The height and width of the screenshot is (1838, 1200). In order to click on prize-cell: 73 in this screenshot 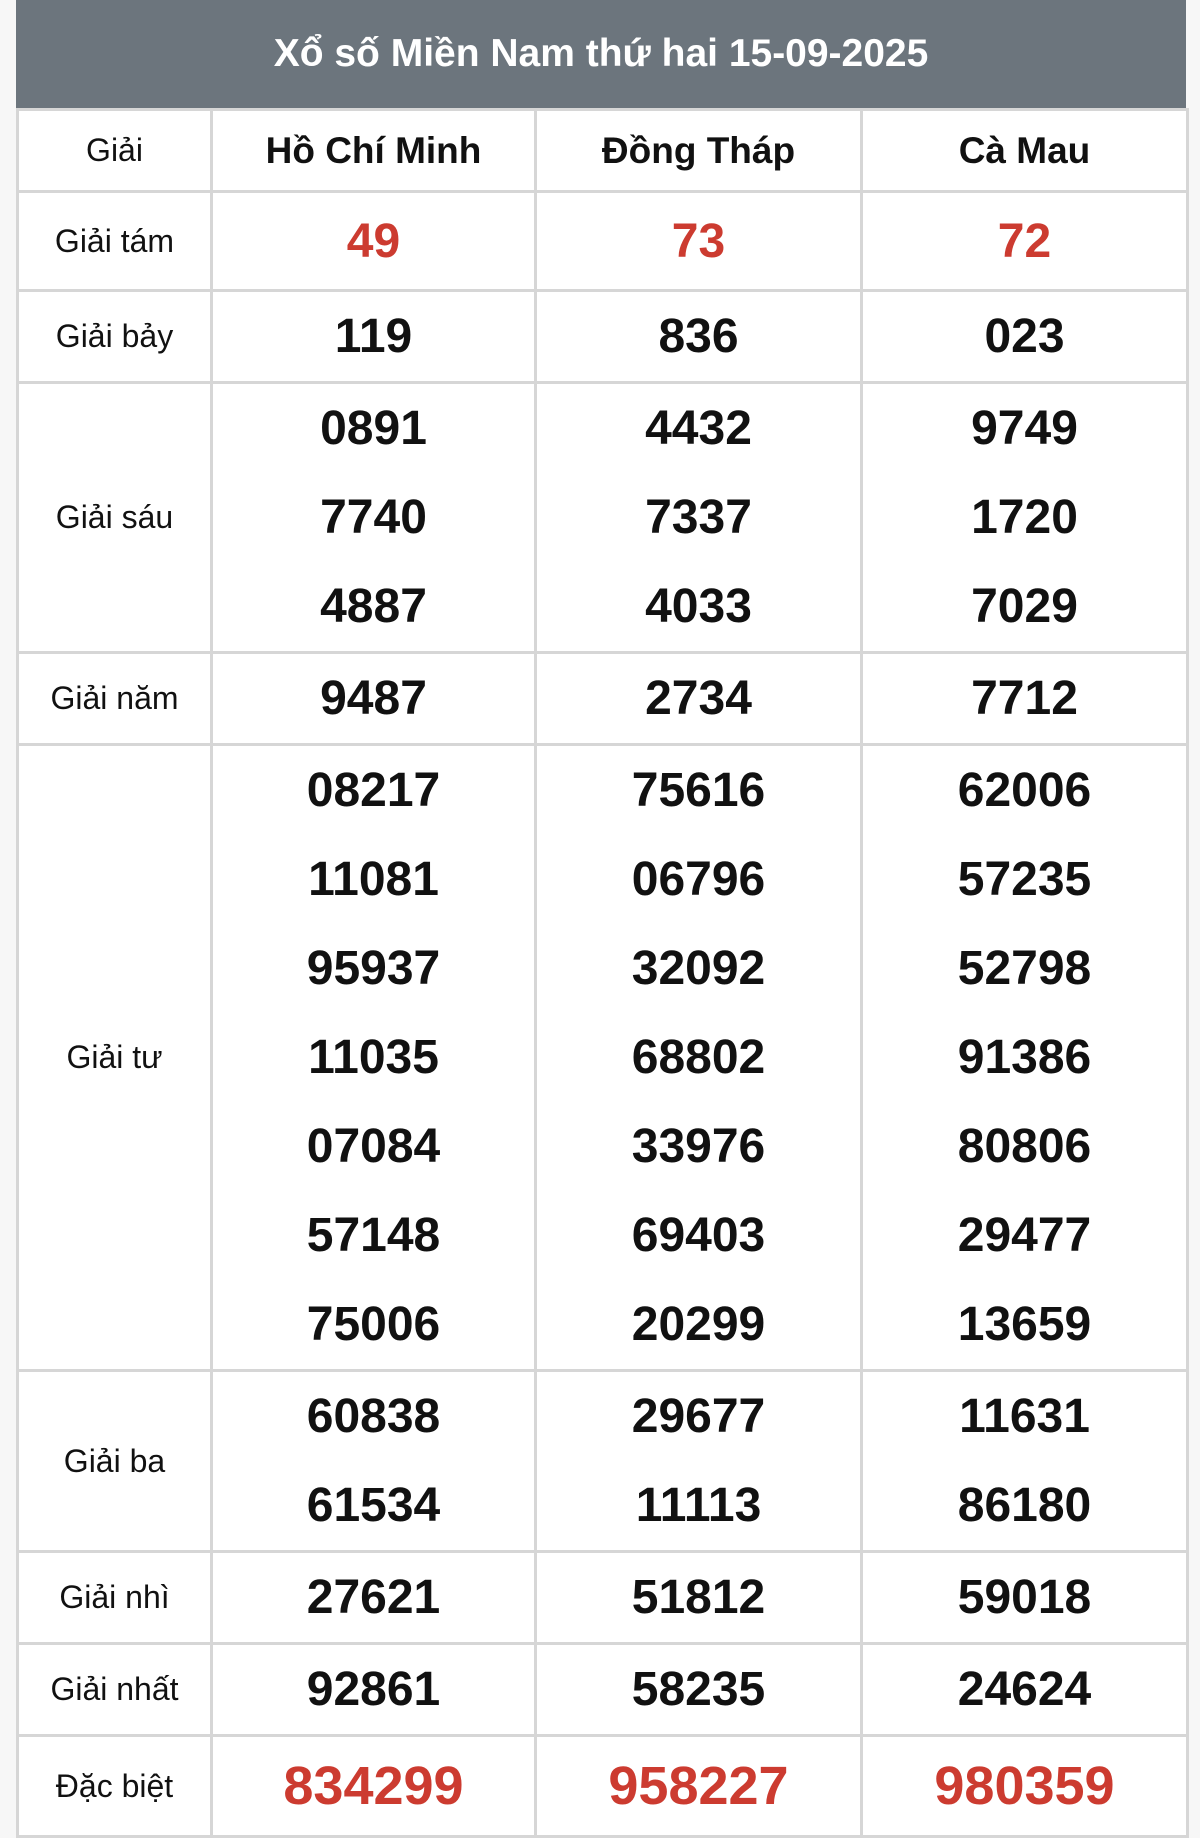, I will do `click(698, 241)`.